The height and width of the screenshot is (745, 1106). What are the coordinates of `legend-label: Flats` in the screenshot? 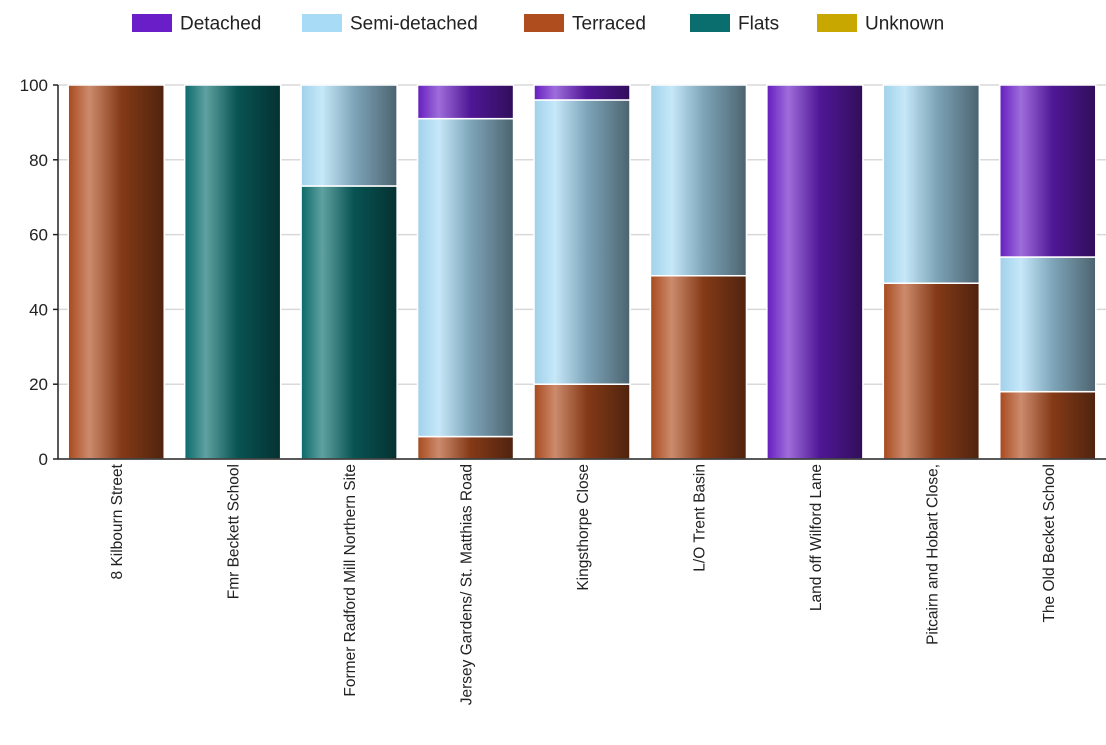 It's located at (758, 24).